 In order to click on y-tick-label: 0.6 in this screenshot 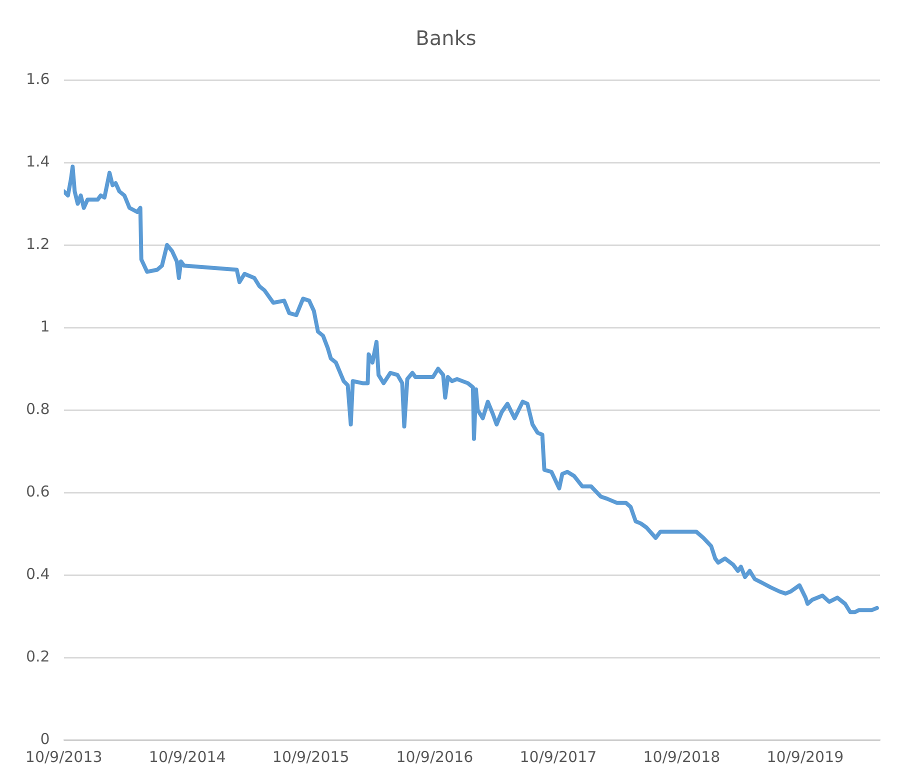, I will do `click(38, 491)`.